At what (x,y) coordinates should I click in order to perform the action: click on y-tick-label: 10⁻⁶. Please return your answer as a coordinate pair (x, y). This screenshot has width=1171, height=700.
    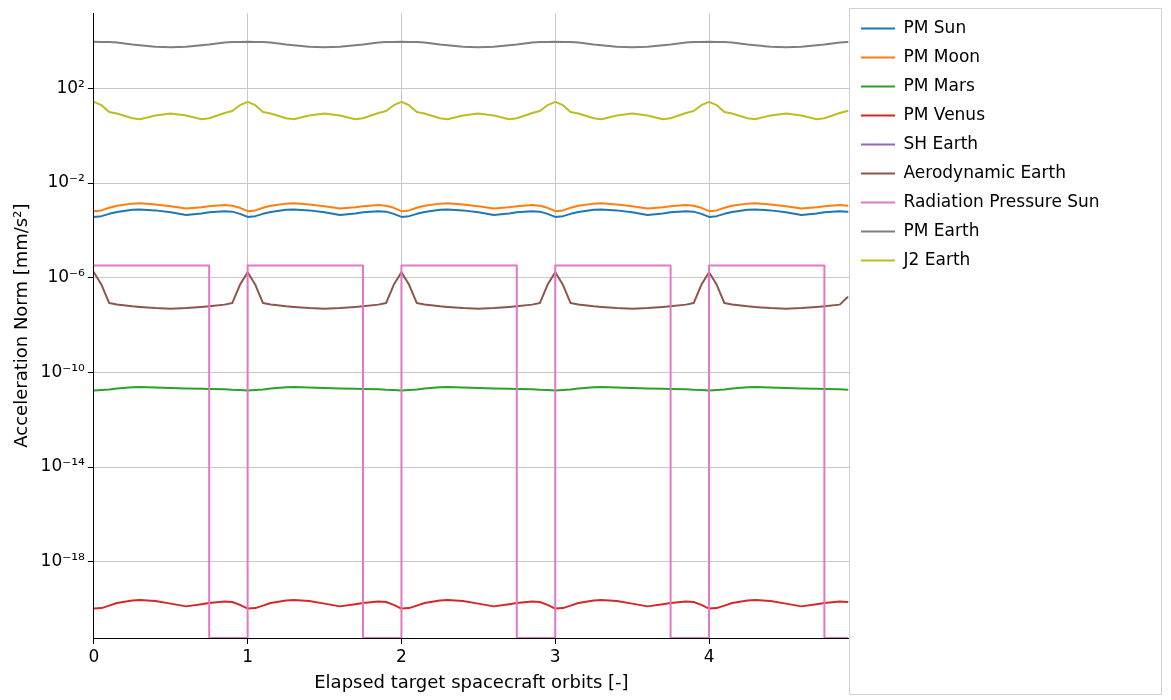
    Looking at the image, I should click on (66, 276).